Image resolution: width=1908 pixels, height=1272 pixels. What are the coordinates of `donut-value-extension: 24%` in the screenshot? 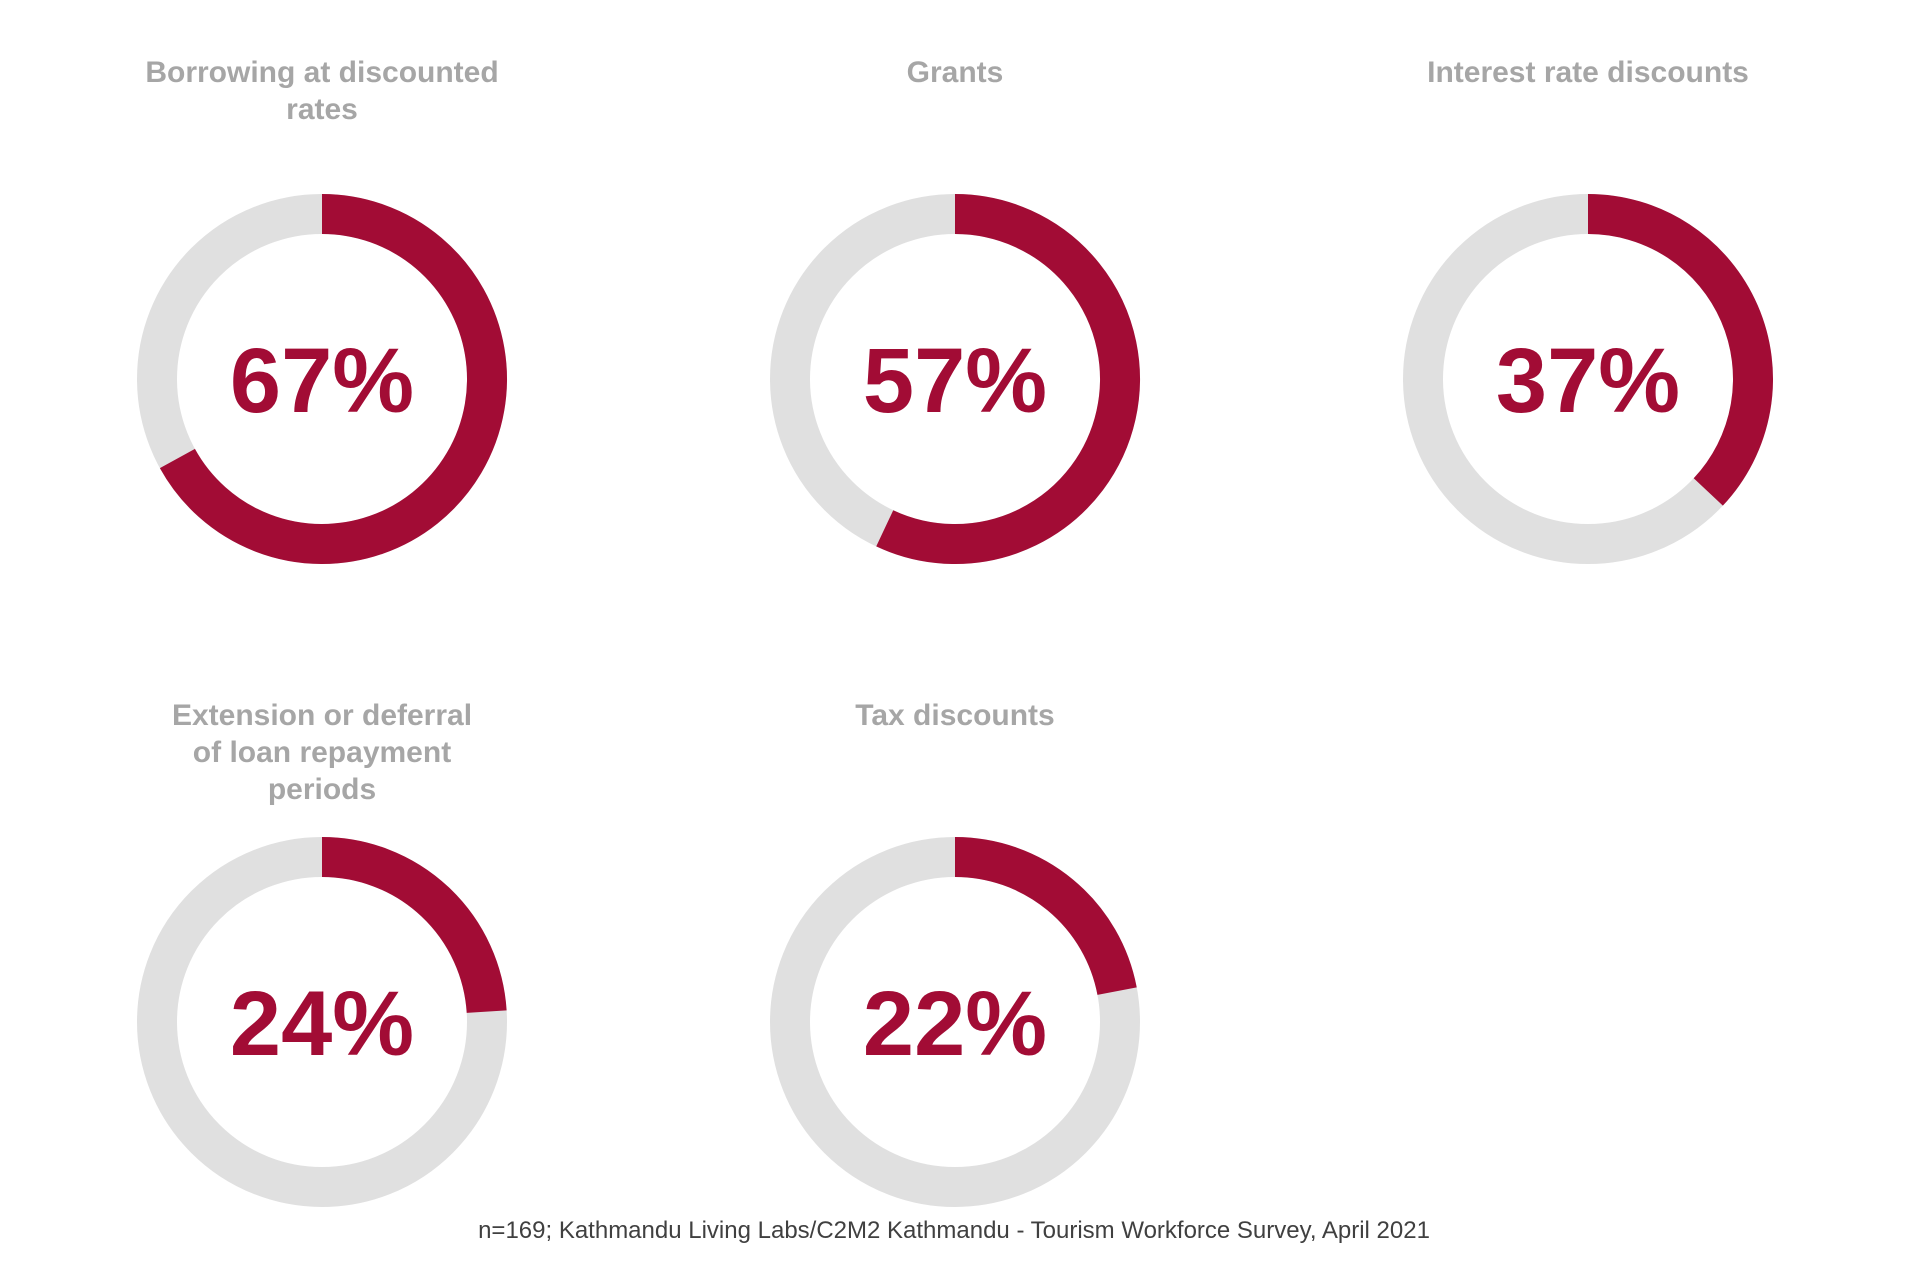 It's located at (322, 1024).